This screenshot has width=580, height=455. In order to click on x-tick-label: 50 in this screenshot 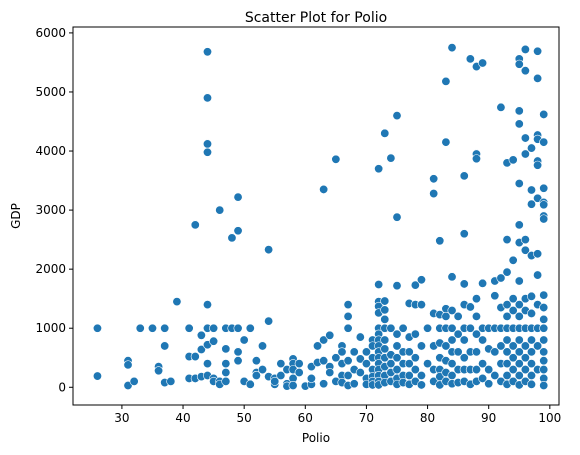, I will do `click(244, 418)`.